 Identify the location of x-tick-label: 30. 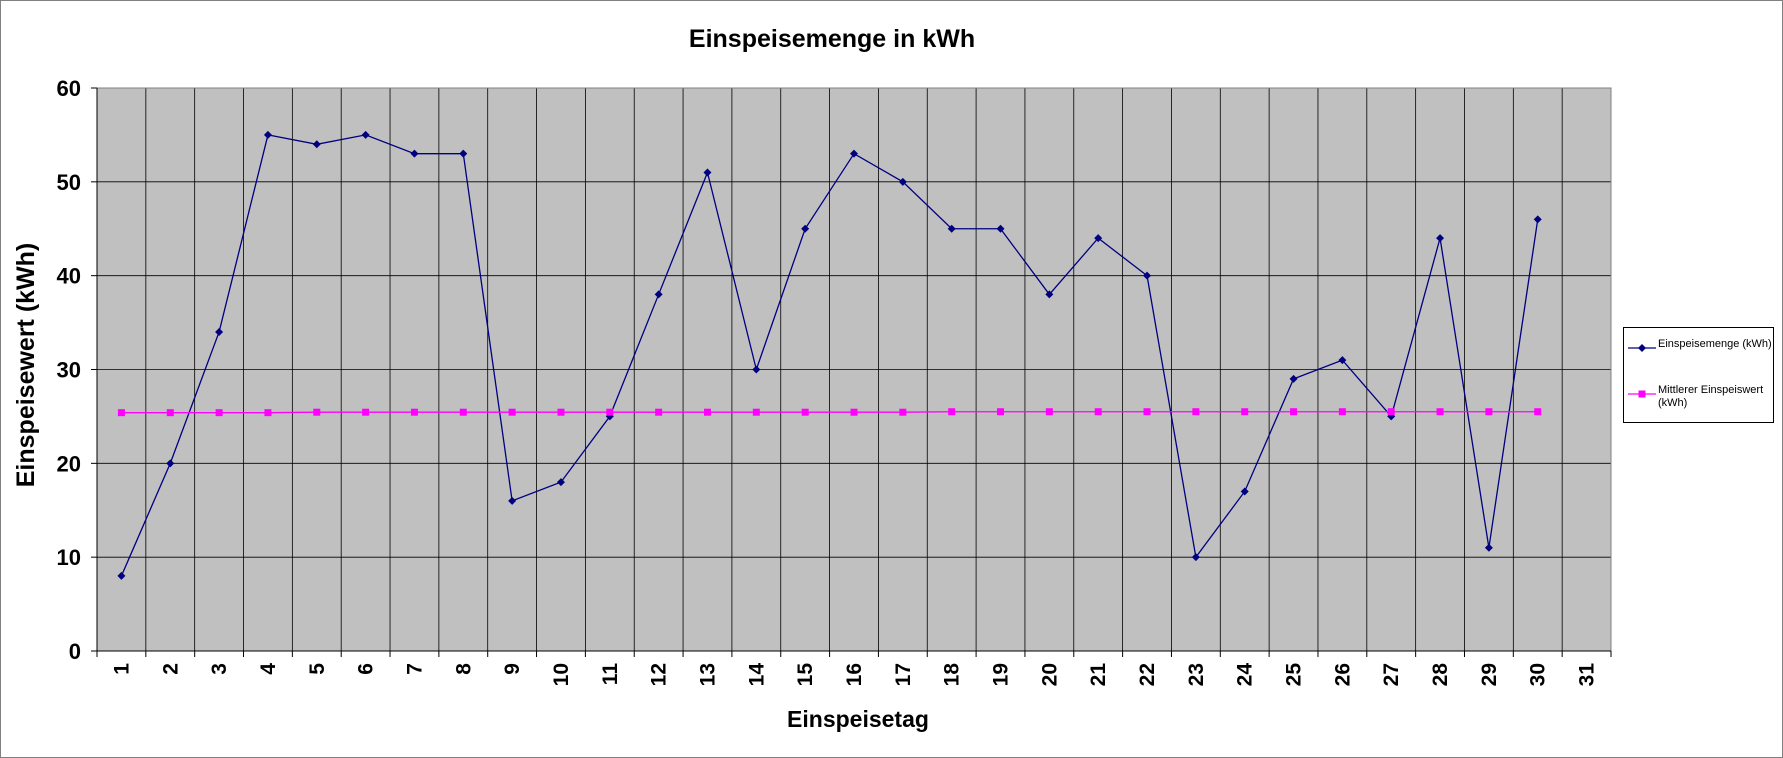
(1538, 674).